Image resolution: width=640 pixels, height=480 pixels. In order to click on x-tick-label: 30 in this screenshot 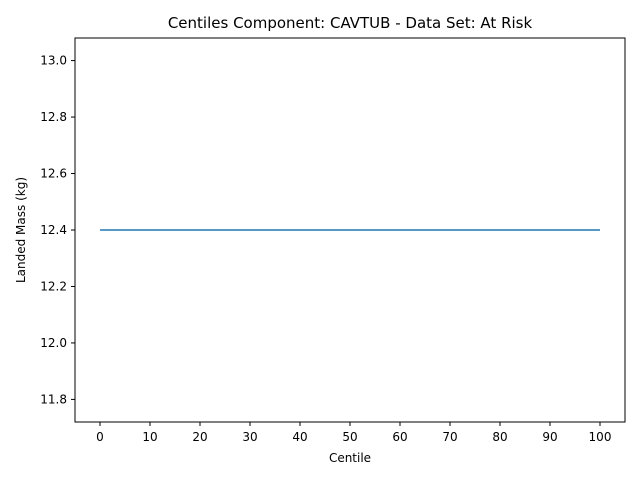, I will do `click(249, 437)`.